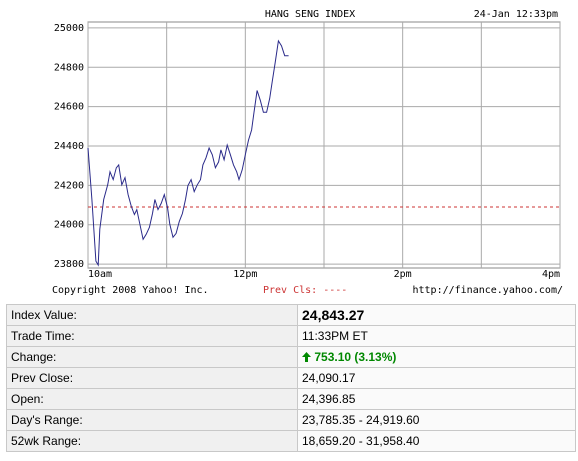 This screenshot has width=578, height=461. Describe the element at coordinates (436, 336) in the screenshot. I see `value: 11:33PM ET` at that location.